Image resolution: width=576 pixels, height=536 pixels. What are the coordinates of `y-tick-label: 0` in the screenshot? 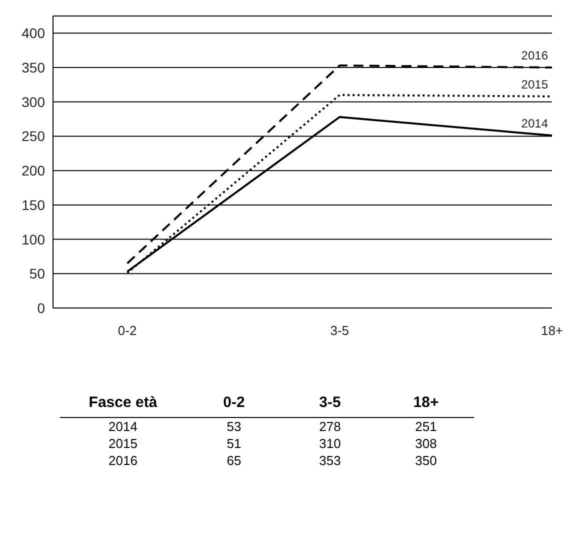 It's located at (41, 308).